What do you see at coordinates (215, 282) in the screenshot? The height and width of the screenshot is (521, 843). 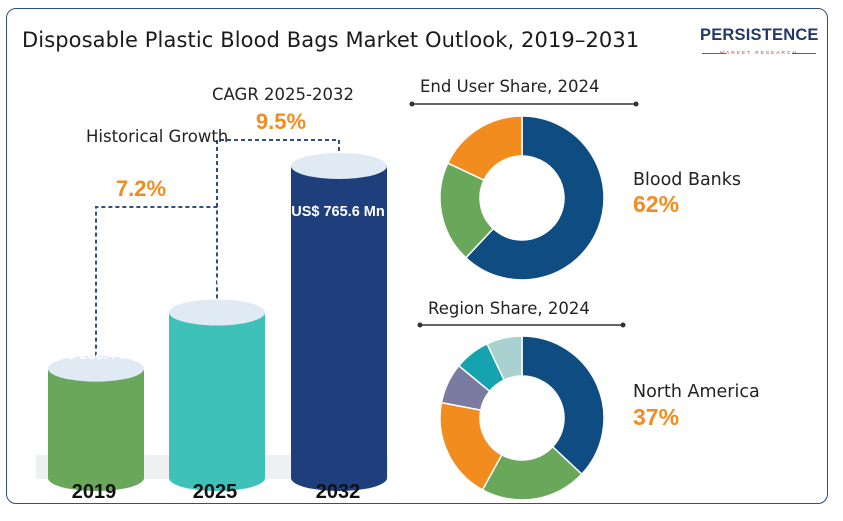 I see `bar-value-2025: US$ 406.2 Mn` at bounding box center [215, 282].